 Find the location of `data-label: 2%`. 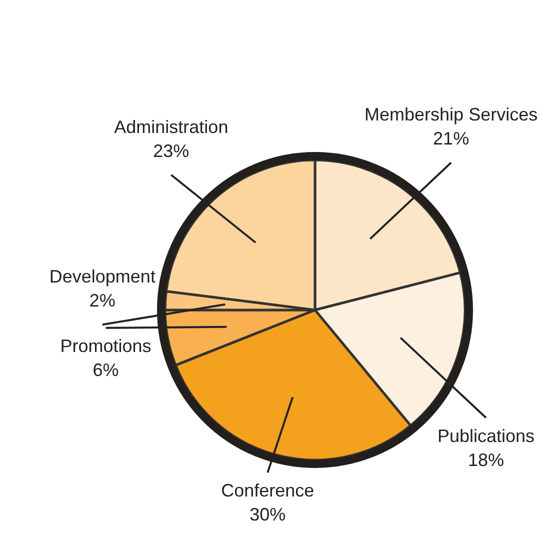

data-label: 2% is located at coordinates (102, 300).